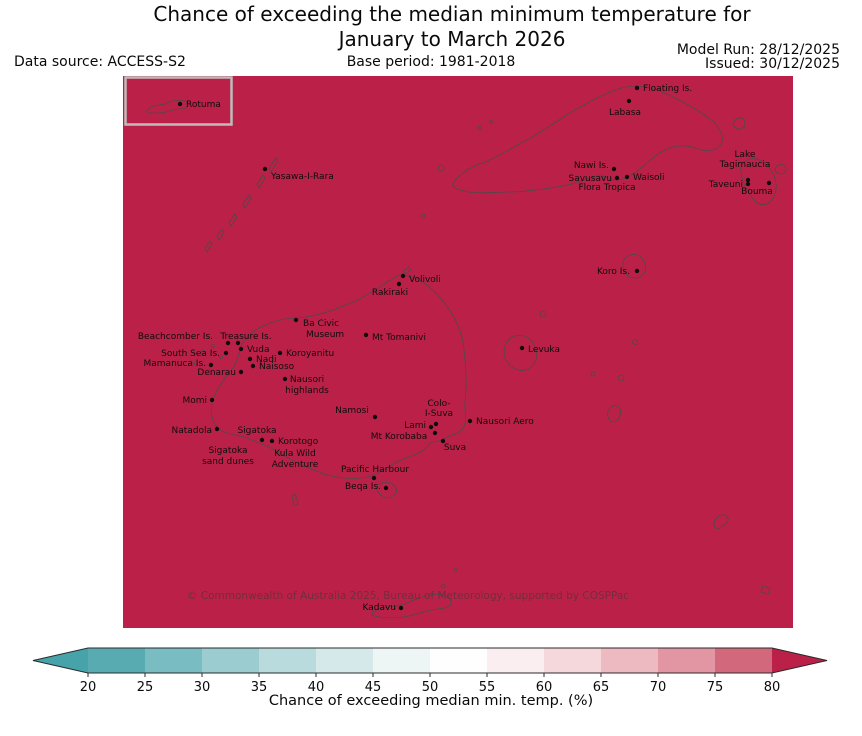 This screenshot has height=736, width=862. What do you see at coordinates (637, 88) in the screenshot?
I see `place-dot-floating-is` at bounding box center [637, 88].